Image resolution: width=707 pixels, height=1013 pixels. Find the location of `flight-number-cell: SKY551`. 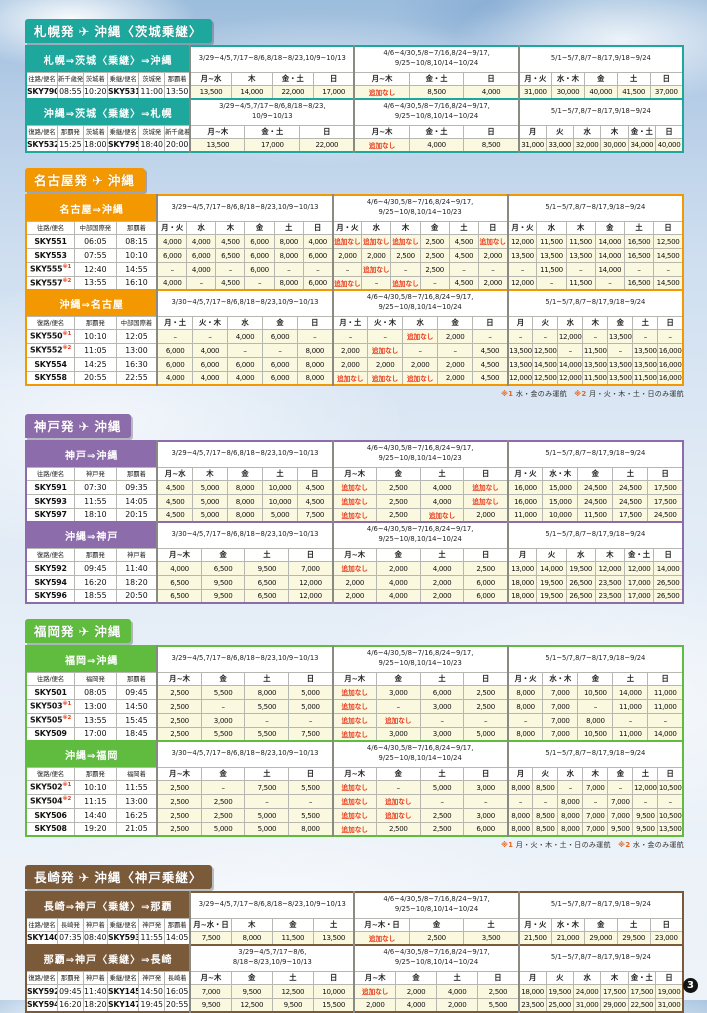

flight-number-cell: SKY551 is located at coordinates (50, 241).